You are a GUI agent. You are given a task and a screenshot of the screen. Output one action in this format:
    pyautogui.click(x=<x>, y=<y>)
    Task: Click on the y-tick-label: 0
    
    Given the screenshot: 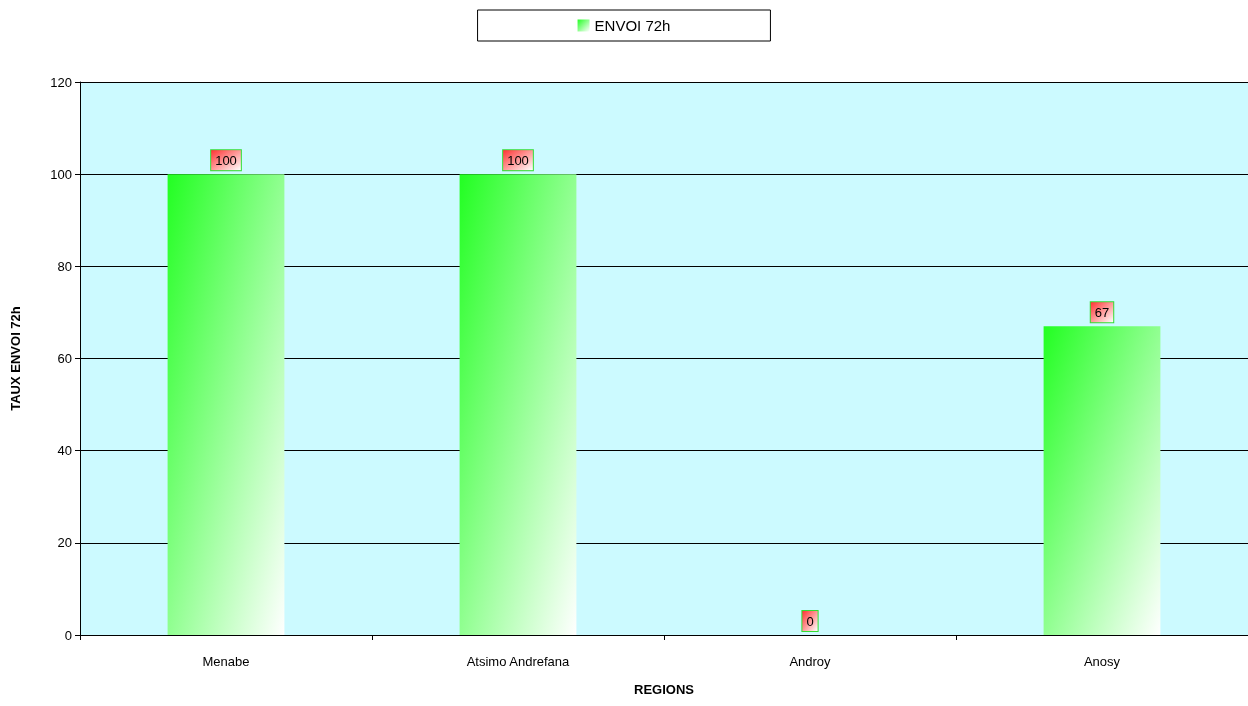 What is the action you would take?
    pyautogui.click(x=68, y=635)
    